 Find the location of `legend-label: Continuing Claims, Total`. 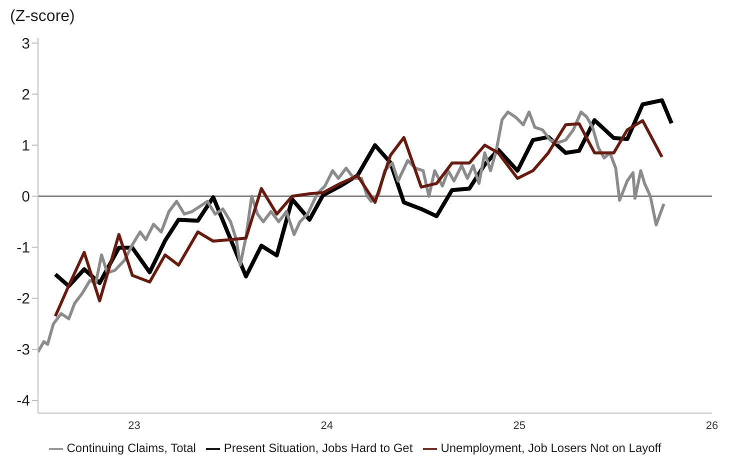

legend-label: Continuing Claims, Total is located at coordinates (131, 448).